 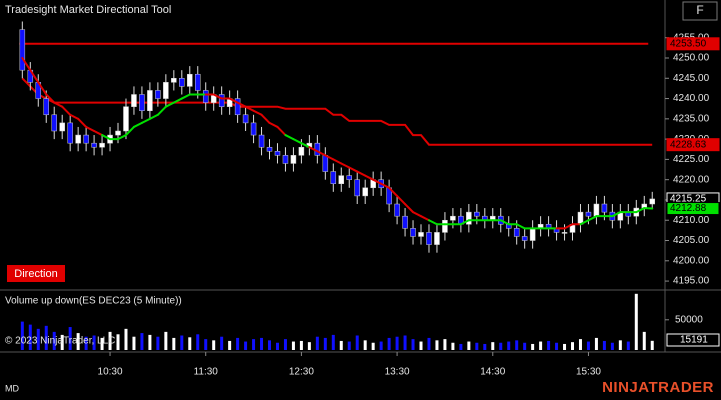 What do you see at coordinates (689, 319) in the screenshot?
I see `volume-tick-label: 50000` at bounding box center [689, 319].